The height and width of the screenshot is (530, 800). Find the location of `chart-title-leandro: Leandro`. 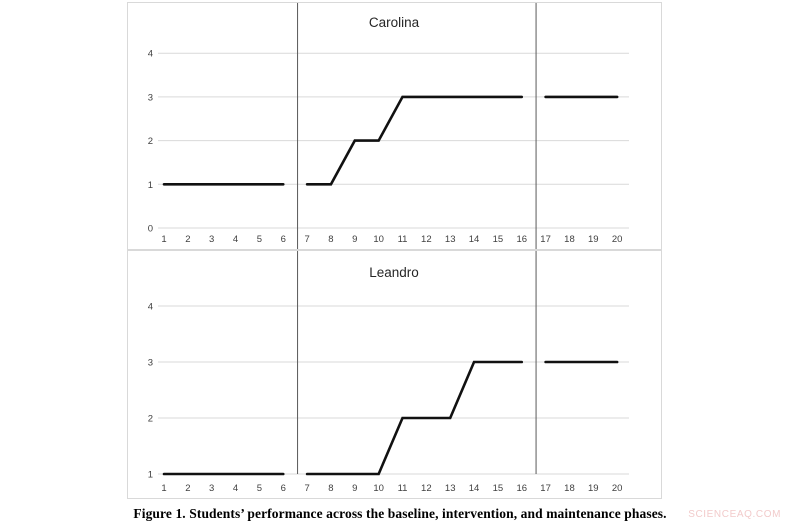

chart-title-leandro: Leandro is located at coordinates (394, 272).